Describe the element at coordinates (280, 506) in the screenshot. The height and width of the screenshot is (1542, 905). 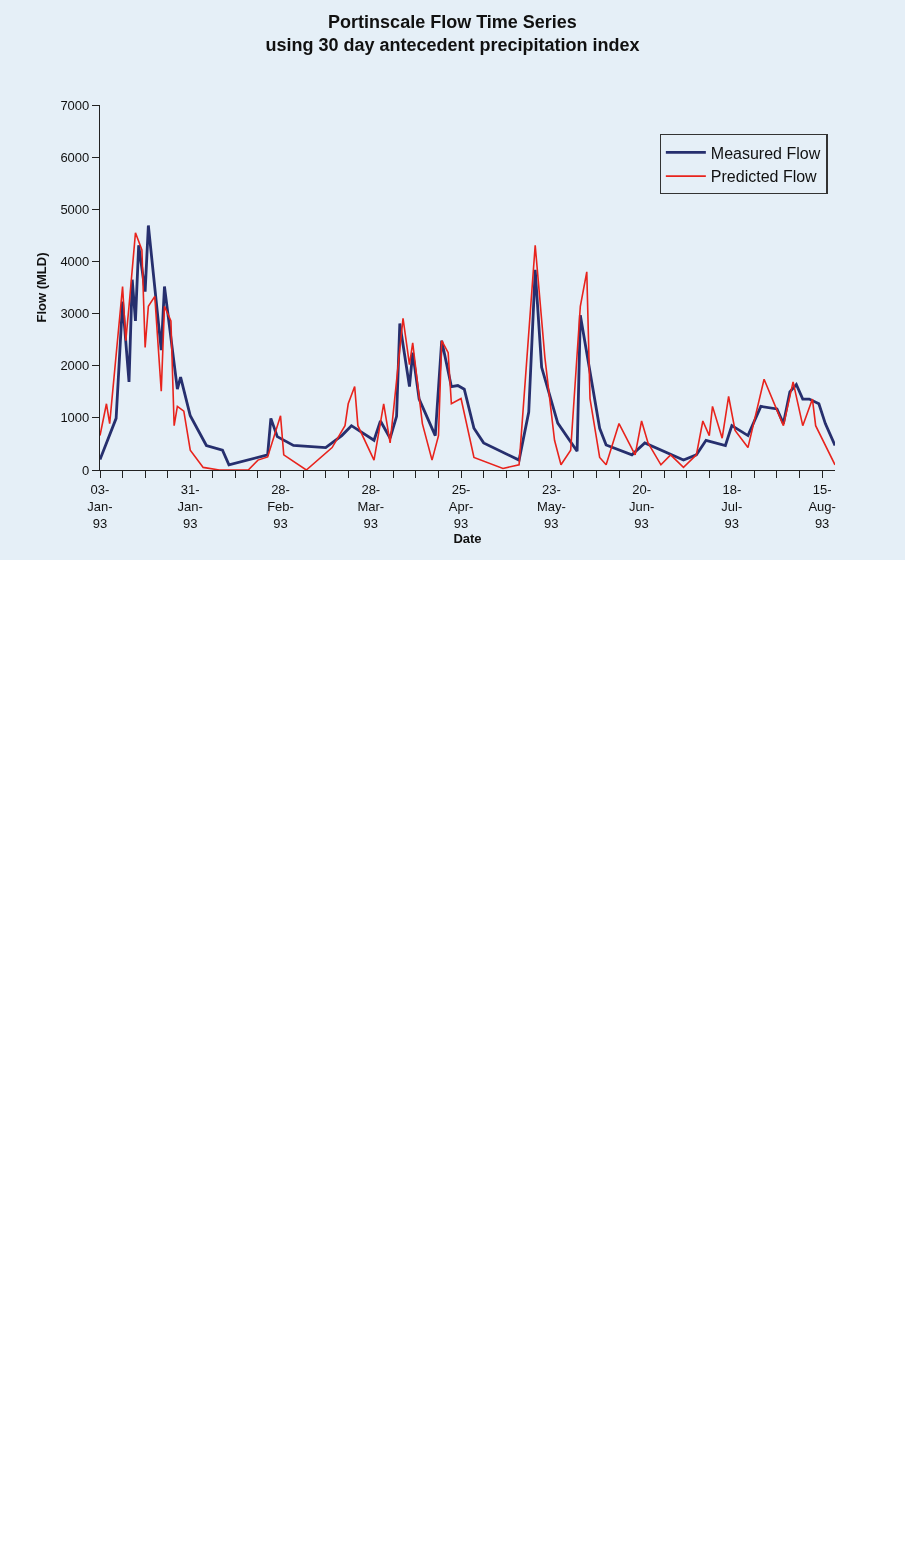
I see `x-tick-label: 28- Feb- 93` at that location.